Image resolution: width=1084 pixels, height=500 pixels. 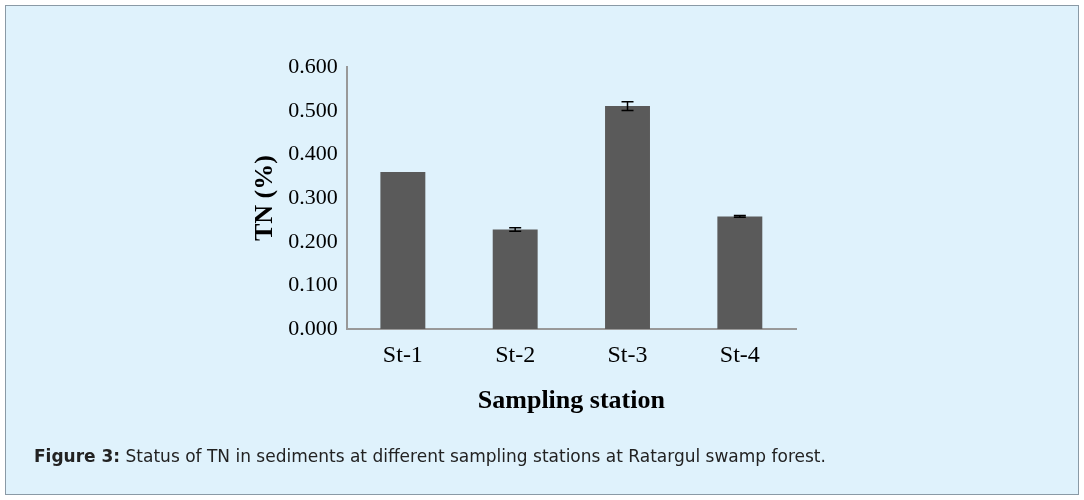 I want to click on y-tick-label: 0.300, so click(x=313, y=196).